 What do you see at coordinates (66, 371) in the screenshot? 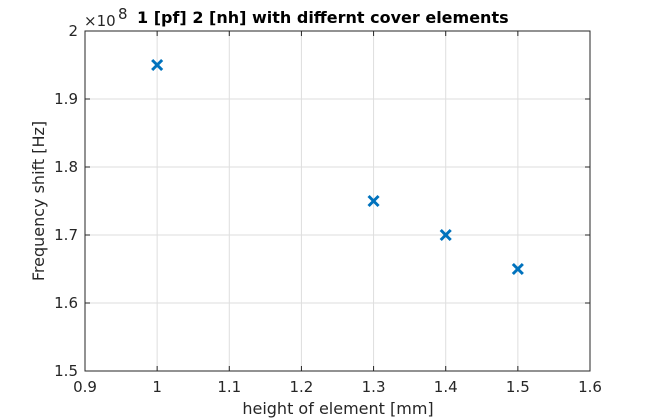
I see `y-tick-label: 1.5` at bounding box center [66, 371].